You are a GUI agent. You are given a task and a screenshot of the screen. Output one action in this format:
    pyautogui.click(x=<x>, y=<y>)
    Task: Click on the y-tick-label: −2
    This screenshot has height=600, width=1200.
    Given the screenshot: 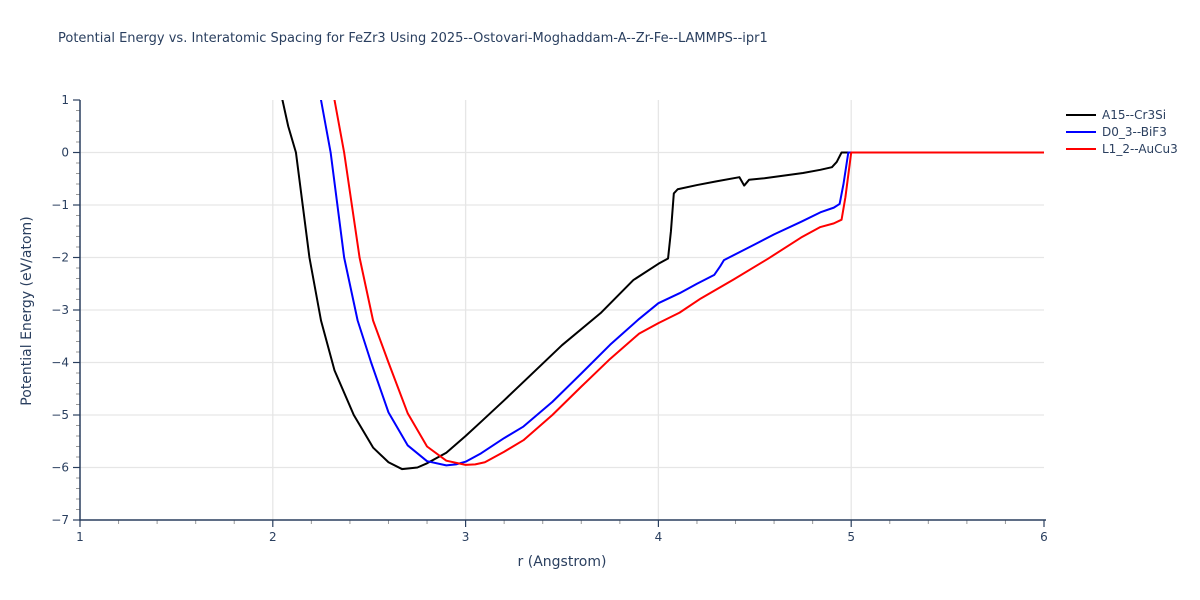 What is the action you would take?
    pyautogui.click(x=60, y=258)
    